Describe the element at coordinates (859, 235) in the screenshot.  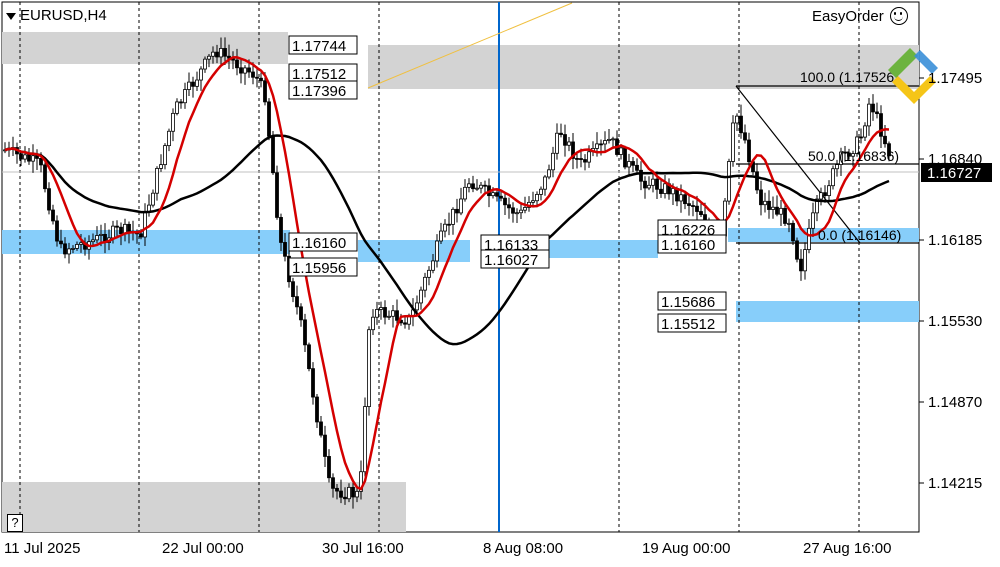
I see `fib-label: 0.0 (1.16146)` at that location.